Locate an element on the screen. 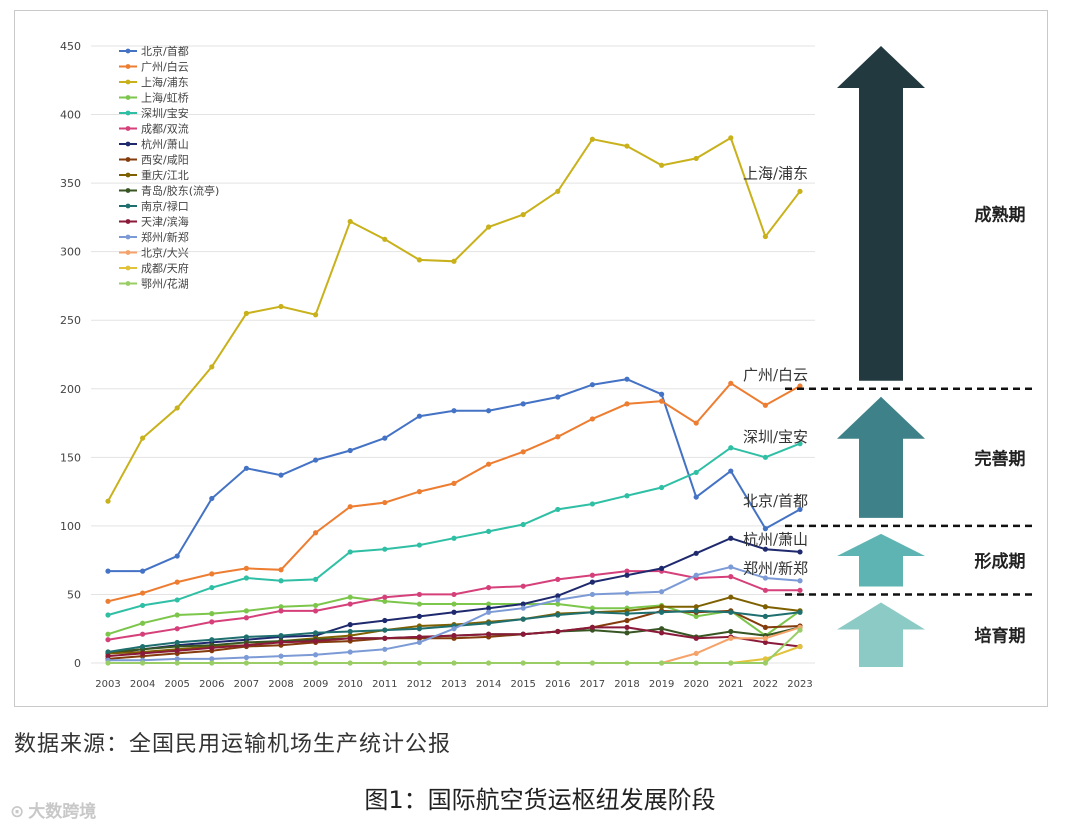 This screenshot has width=1080, height=830. legend-entry: 上海/虹桥 is located at coordinates (165, 98).